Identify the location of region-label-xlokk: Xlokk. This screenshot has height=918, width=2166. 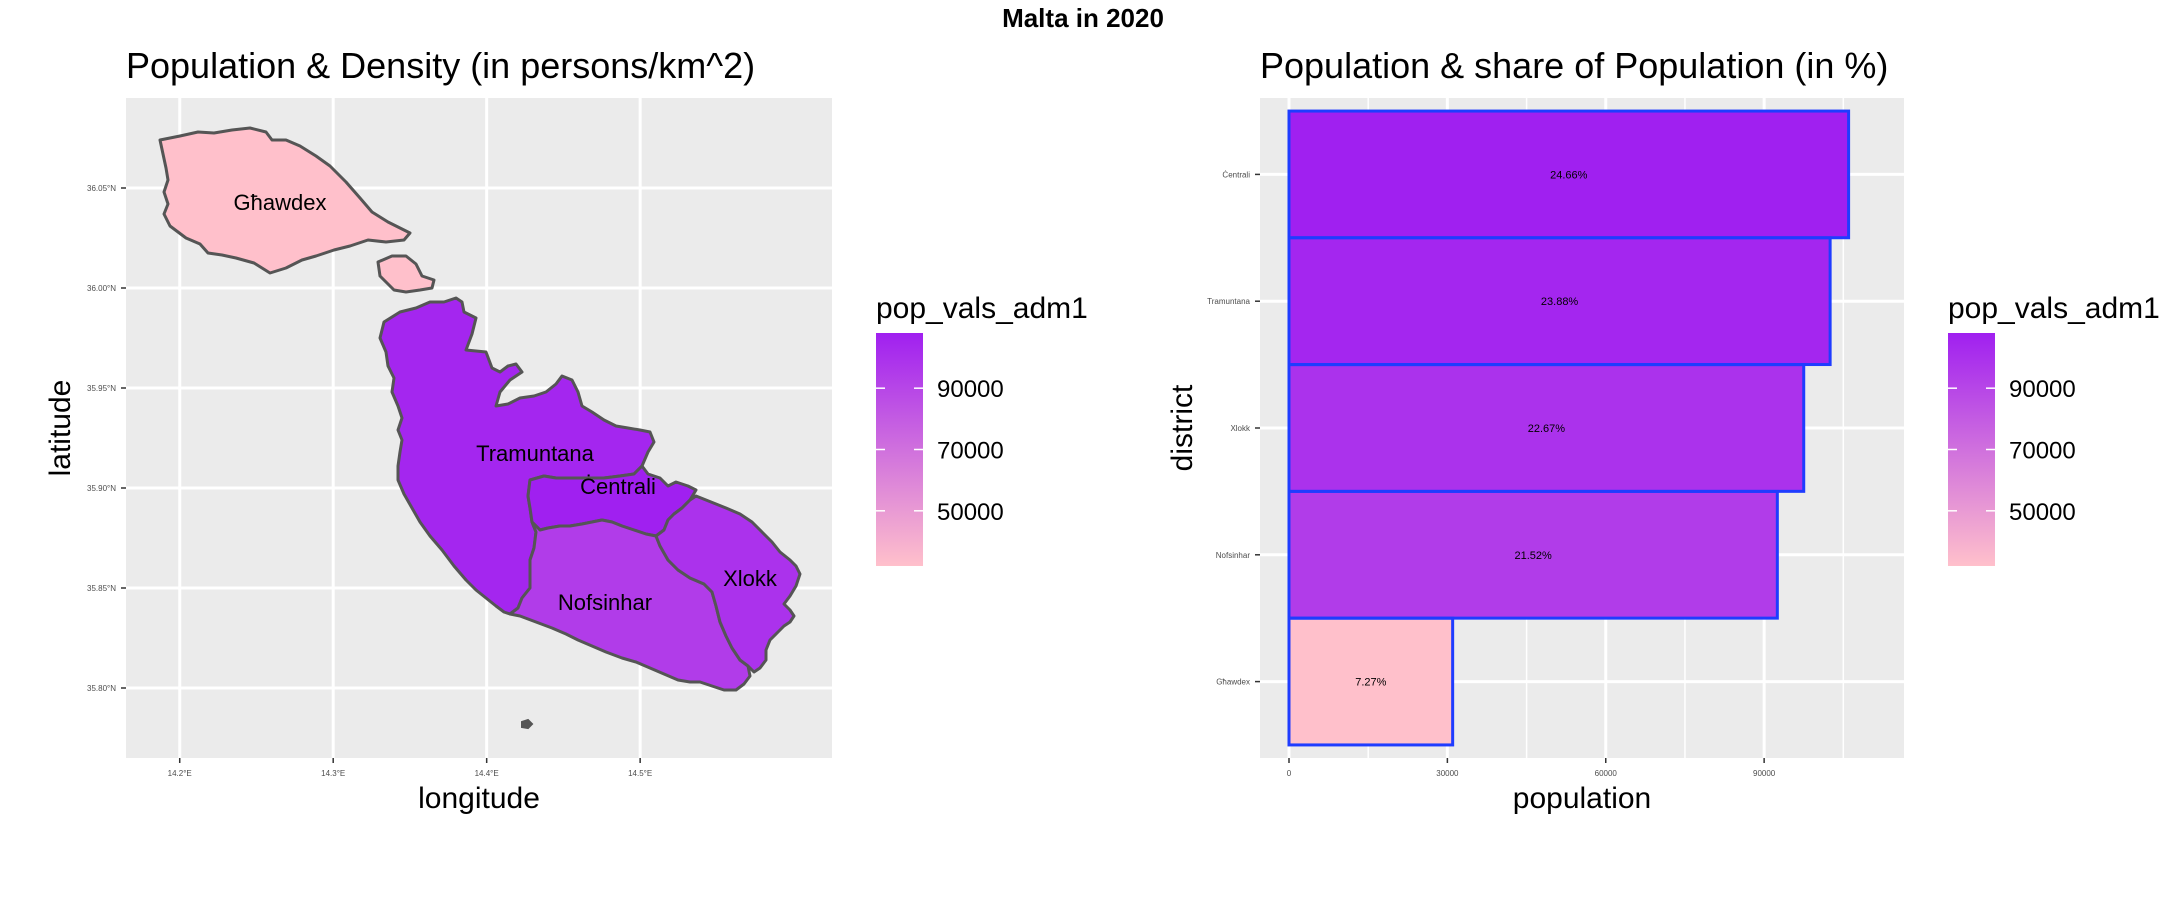
(750, 578).